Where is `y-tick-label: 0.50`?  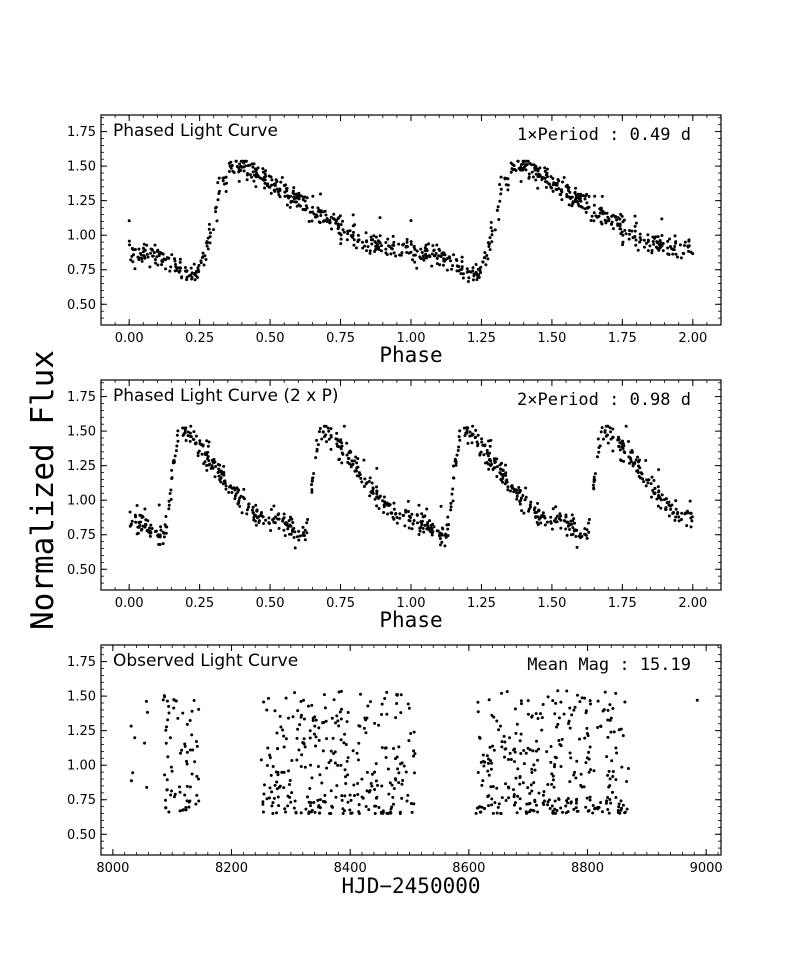 y-tick-label: 0.50 is located at coordinates (81, 570).